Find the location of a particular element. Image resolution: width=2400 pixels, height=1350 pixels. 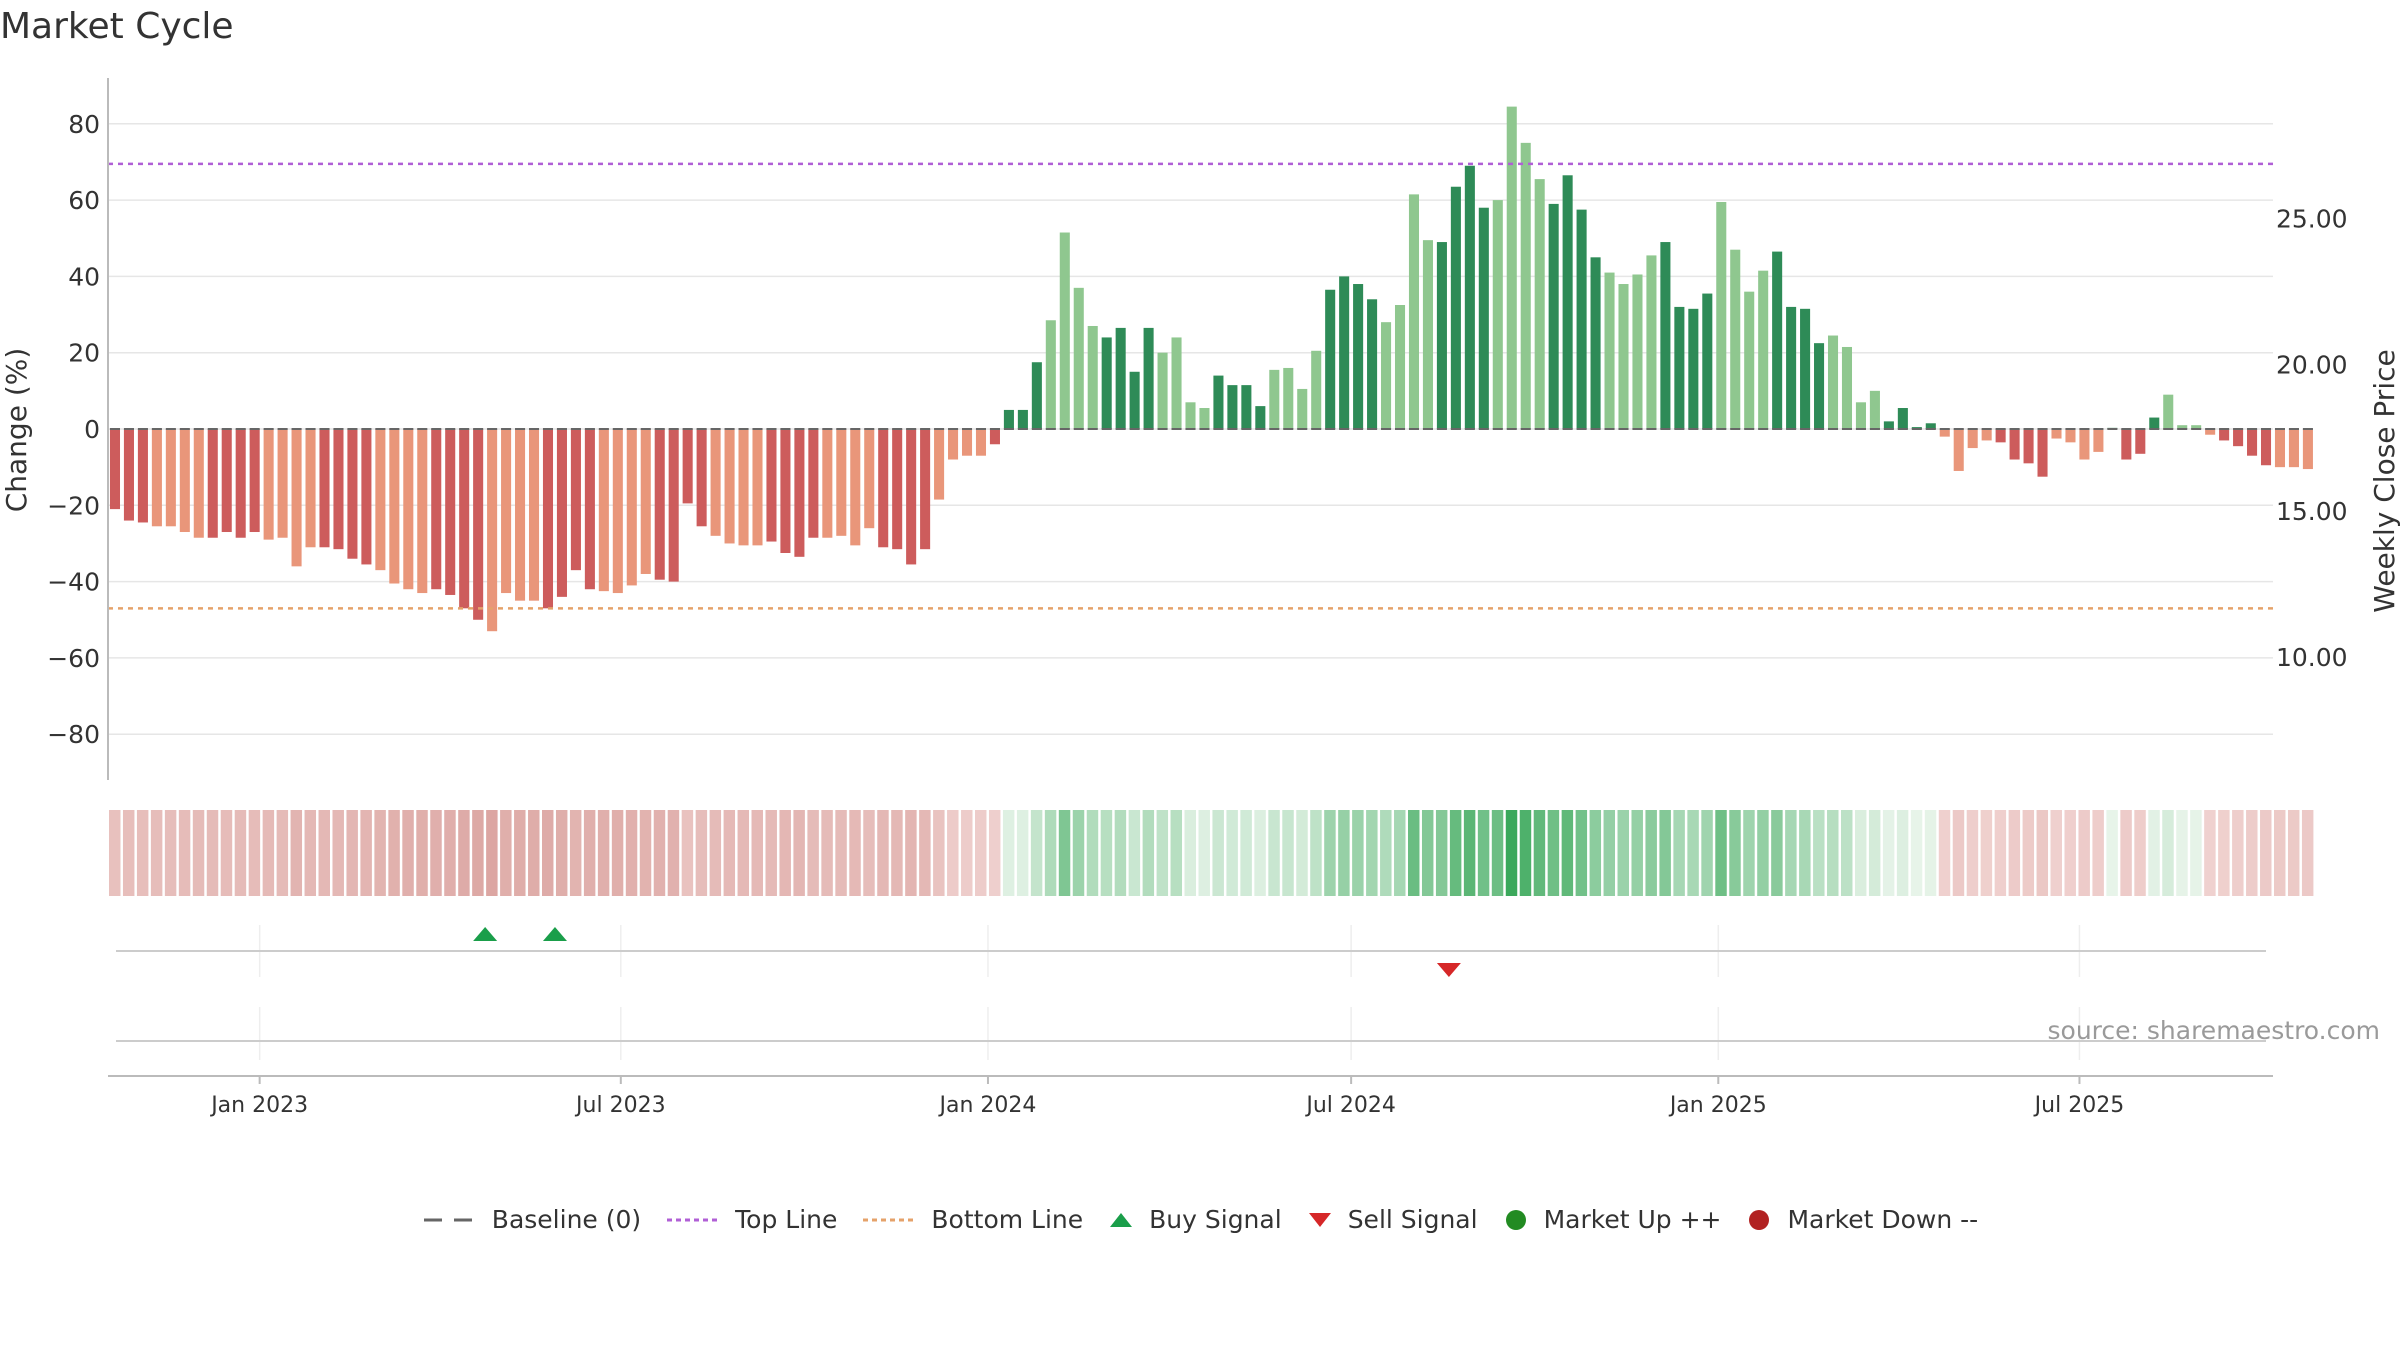

legend-item: Top Line is located at coordinates (751, 1219).